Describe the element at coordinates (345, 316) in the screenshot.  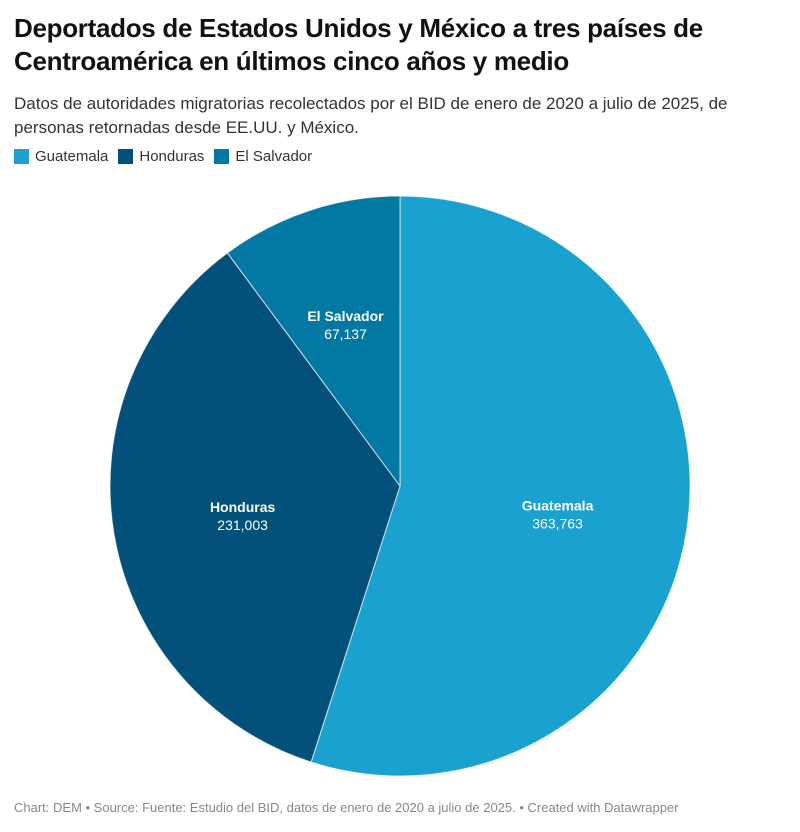
I see `slice-label-name-el-salvador: El Salvador` at that location.